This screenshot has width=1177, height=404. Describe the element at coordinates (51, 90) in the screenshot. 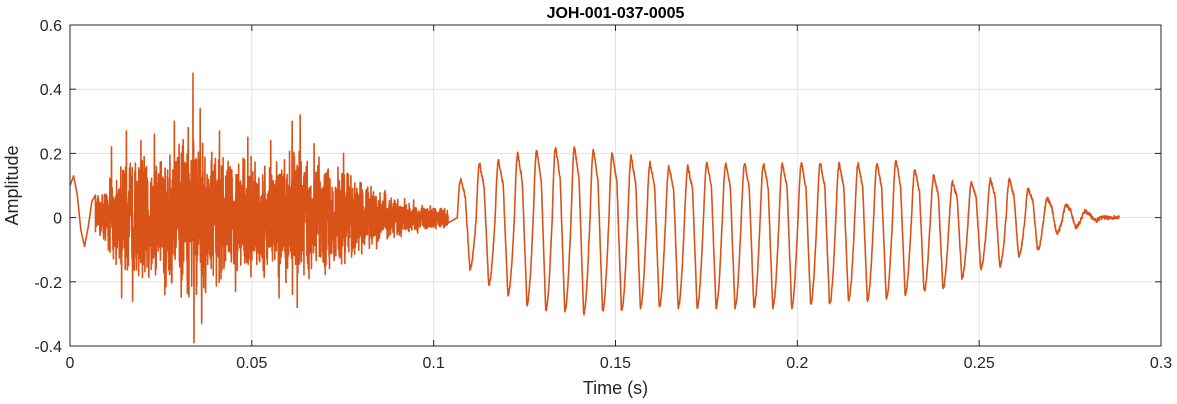

I see `y-tick-label: 0.4` at that location.